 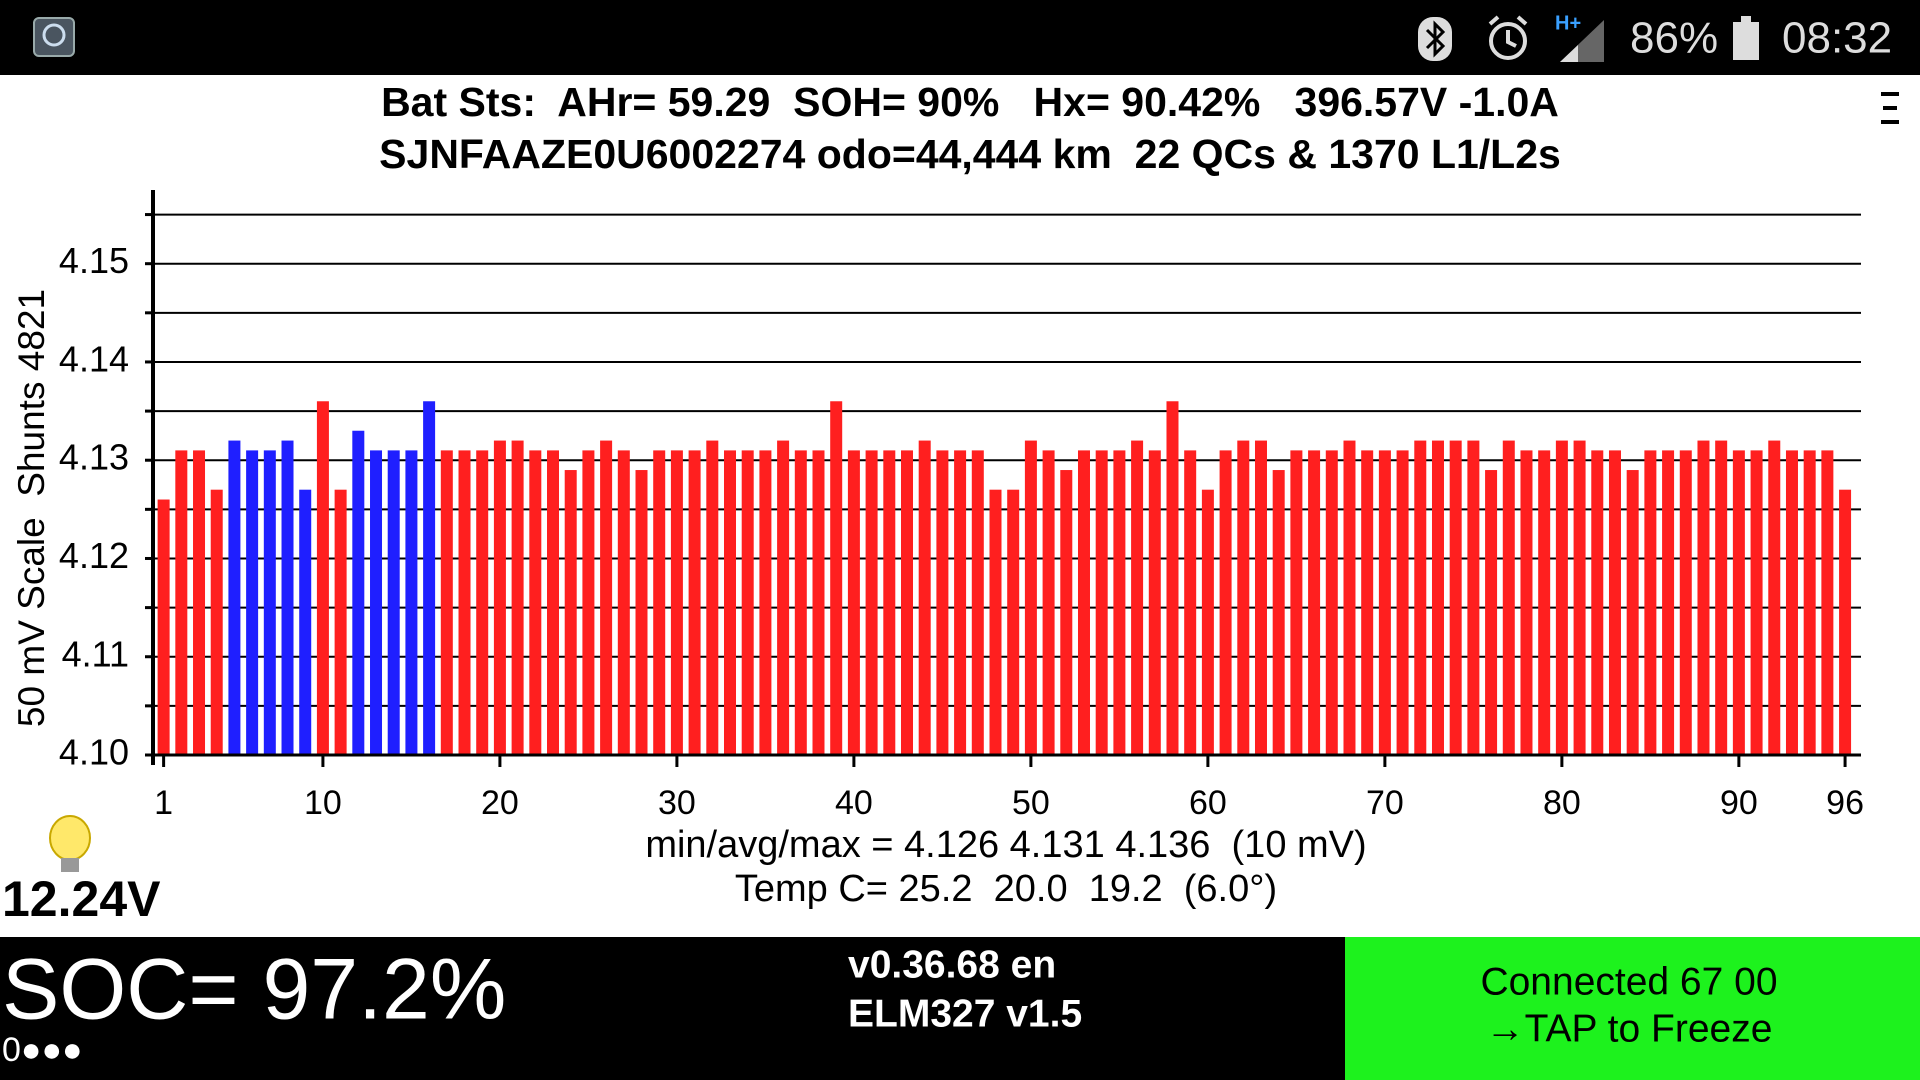 What do you see at coordinates (54, 37) in the screenshot?
I see `app-icon` at bounding box center [54, 37].